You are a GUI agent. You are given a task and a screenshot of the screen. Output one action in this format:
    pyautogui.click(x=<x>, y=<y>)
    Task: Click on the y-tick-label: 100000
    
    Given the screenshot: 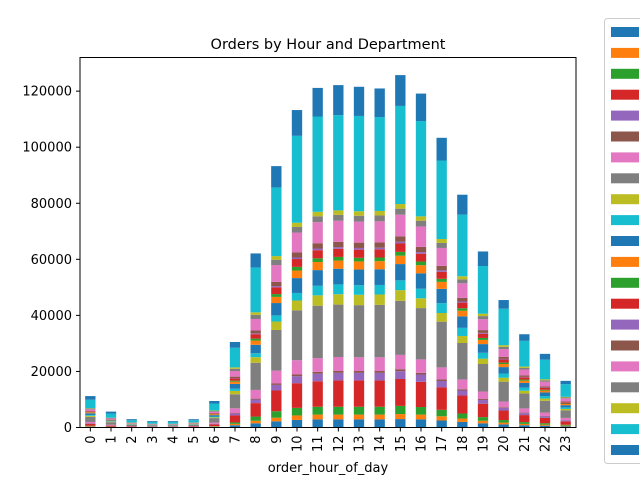 What is the action you would take?
    pyautogui.click(x=47, y=148)
    